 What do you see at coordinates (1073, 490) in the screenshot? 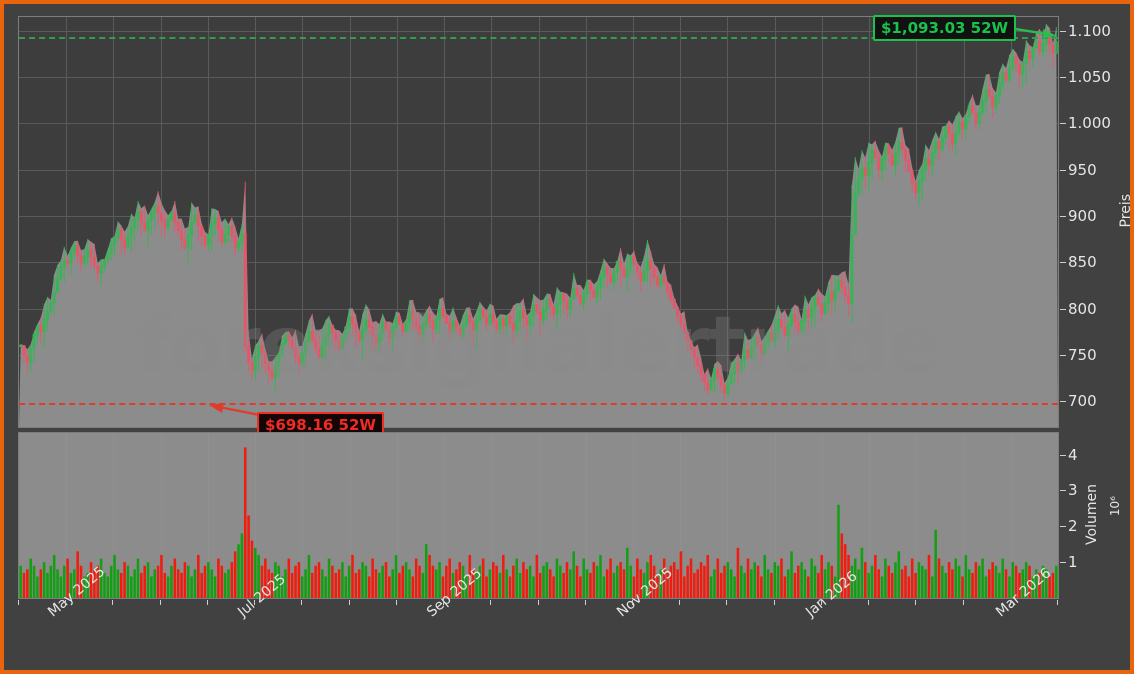
I see `volume-axis-tick-label: 3` at bounding box center [1073, 490].